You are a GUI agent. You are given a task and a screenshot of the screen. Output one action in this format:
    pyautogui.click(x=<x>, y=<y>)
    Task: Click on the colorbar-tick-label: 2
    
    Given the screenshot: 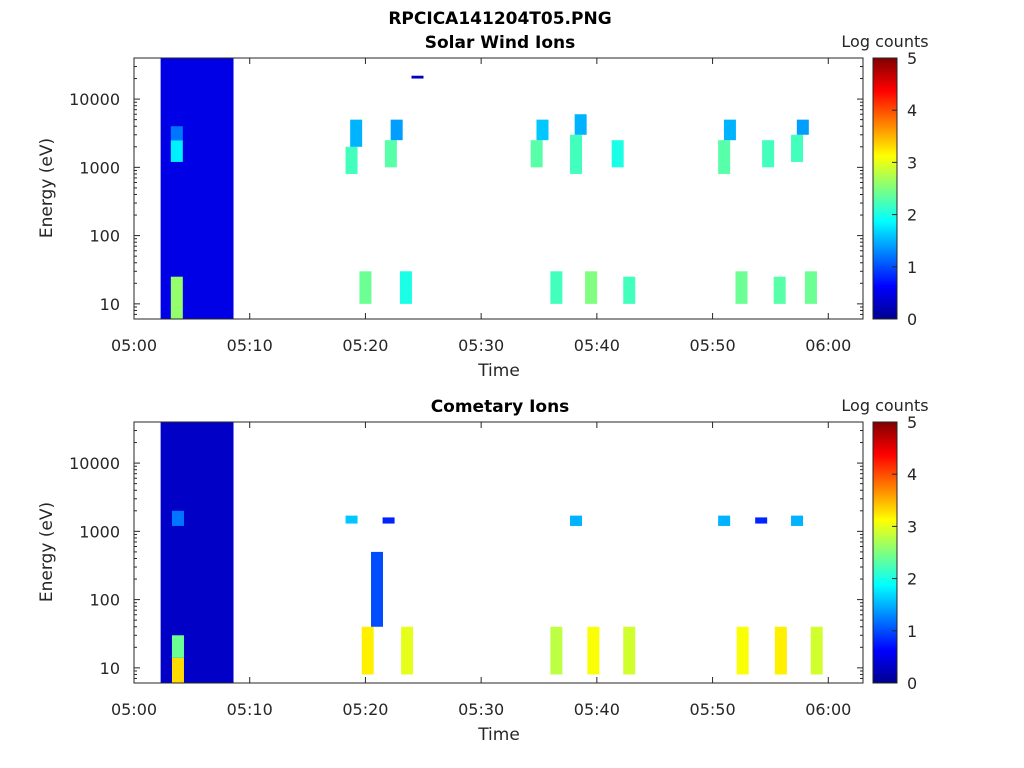 What is the action you would take?
    pyautogui.click(x=912, y=215)
    